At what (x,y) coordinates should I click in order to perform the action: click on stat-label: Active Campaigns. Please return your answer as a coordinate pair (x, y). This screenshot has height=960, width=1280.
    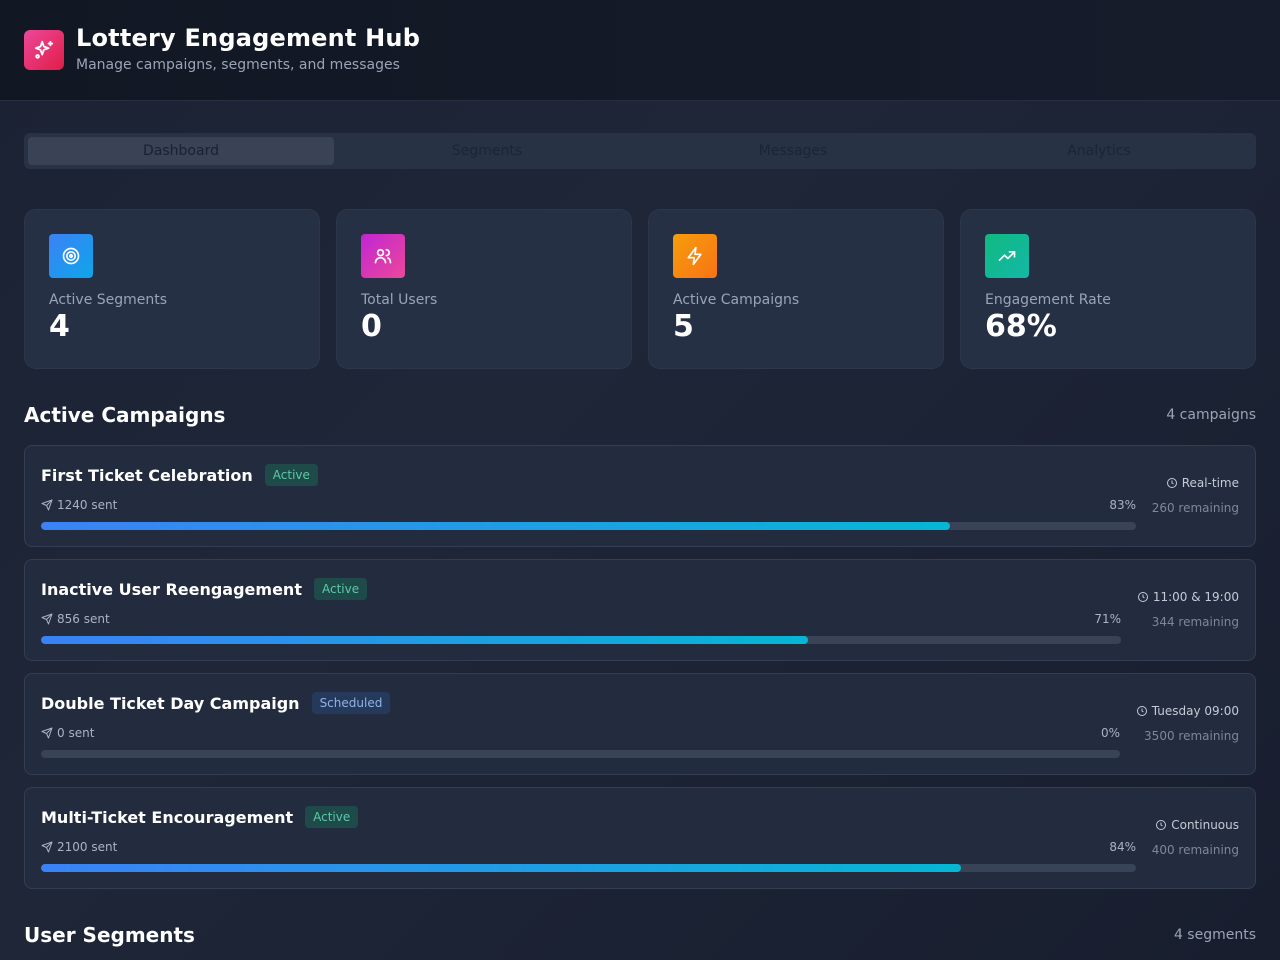
    Looking at the image, I should click on (736, 300).